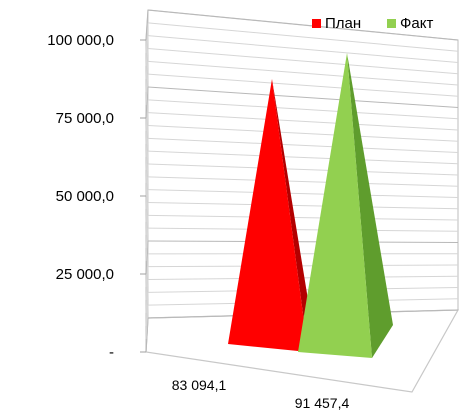  I want to click on data-labels: 83 094,1 91 457,4, so click(261, 394).